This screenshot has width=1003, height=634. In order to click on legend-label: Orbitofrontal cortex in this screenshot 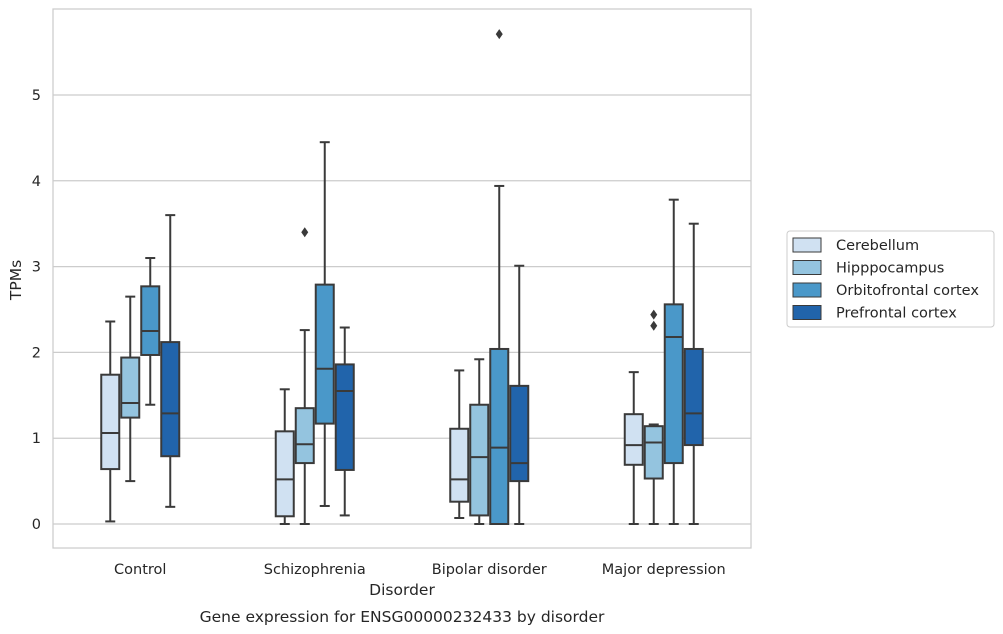, I will do `click(907, 291)`.